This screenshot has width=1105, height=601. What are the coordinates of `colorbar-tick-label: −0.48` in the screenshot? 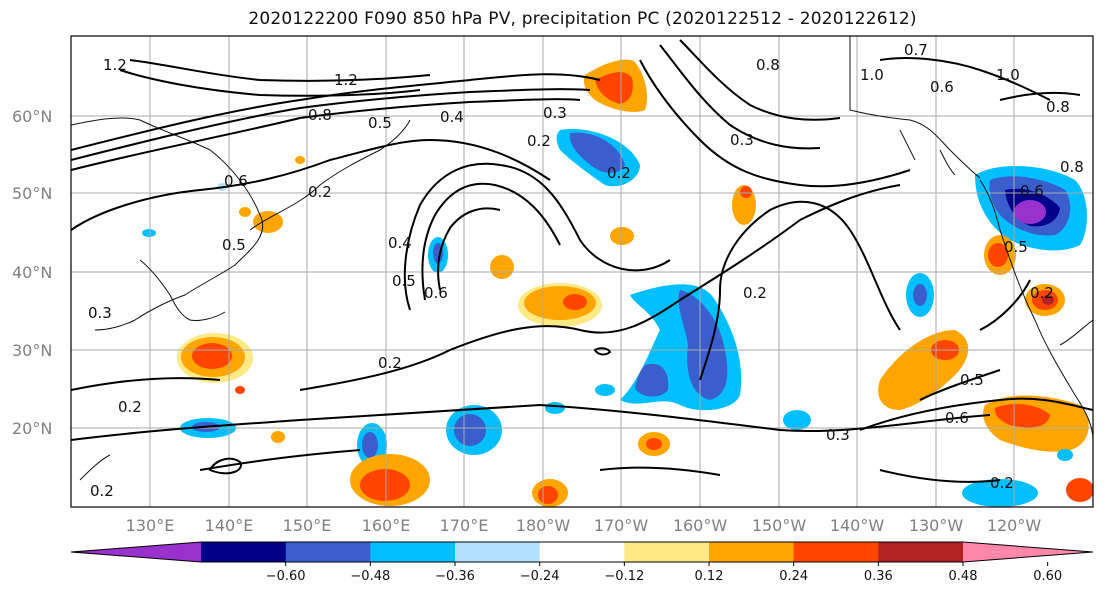 It's located at (370, 576).